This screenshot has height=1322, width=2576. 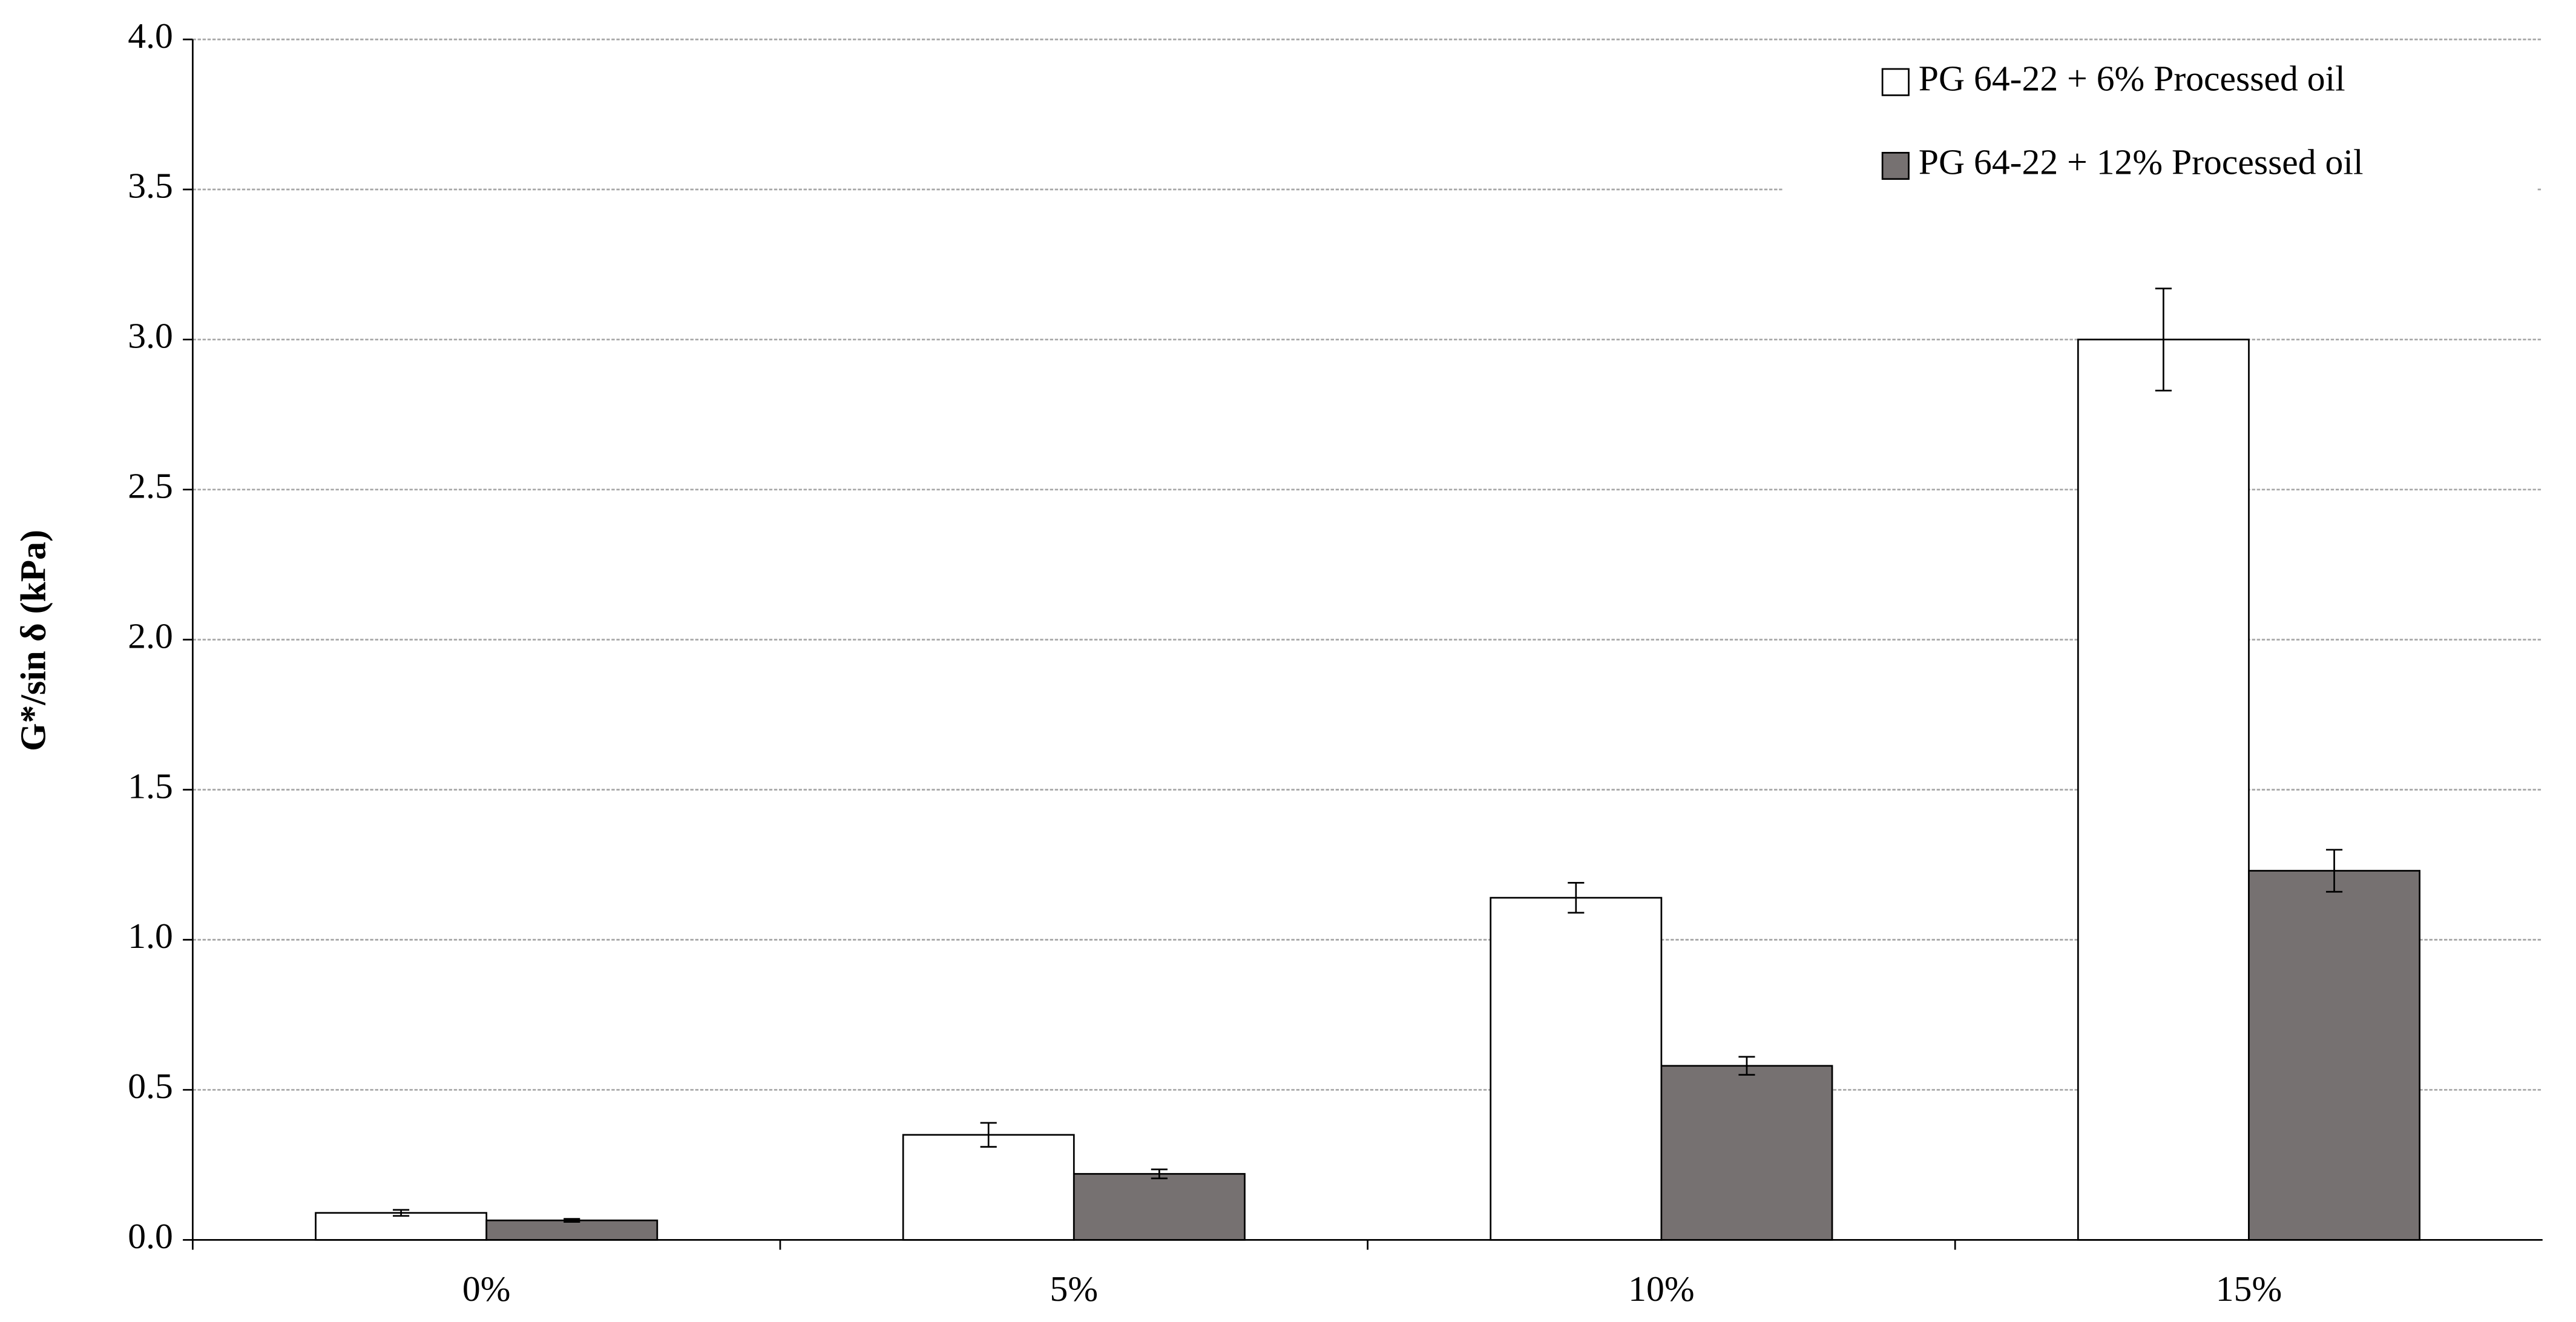 I want to click on y-tick-label: 2.5, so click(x=150, y=486).